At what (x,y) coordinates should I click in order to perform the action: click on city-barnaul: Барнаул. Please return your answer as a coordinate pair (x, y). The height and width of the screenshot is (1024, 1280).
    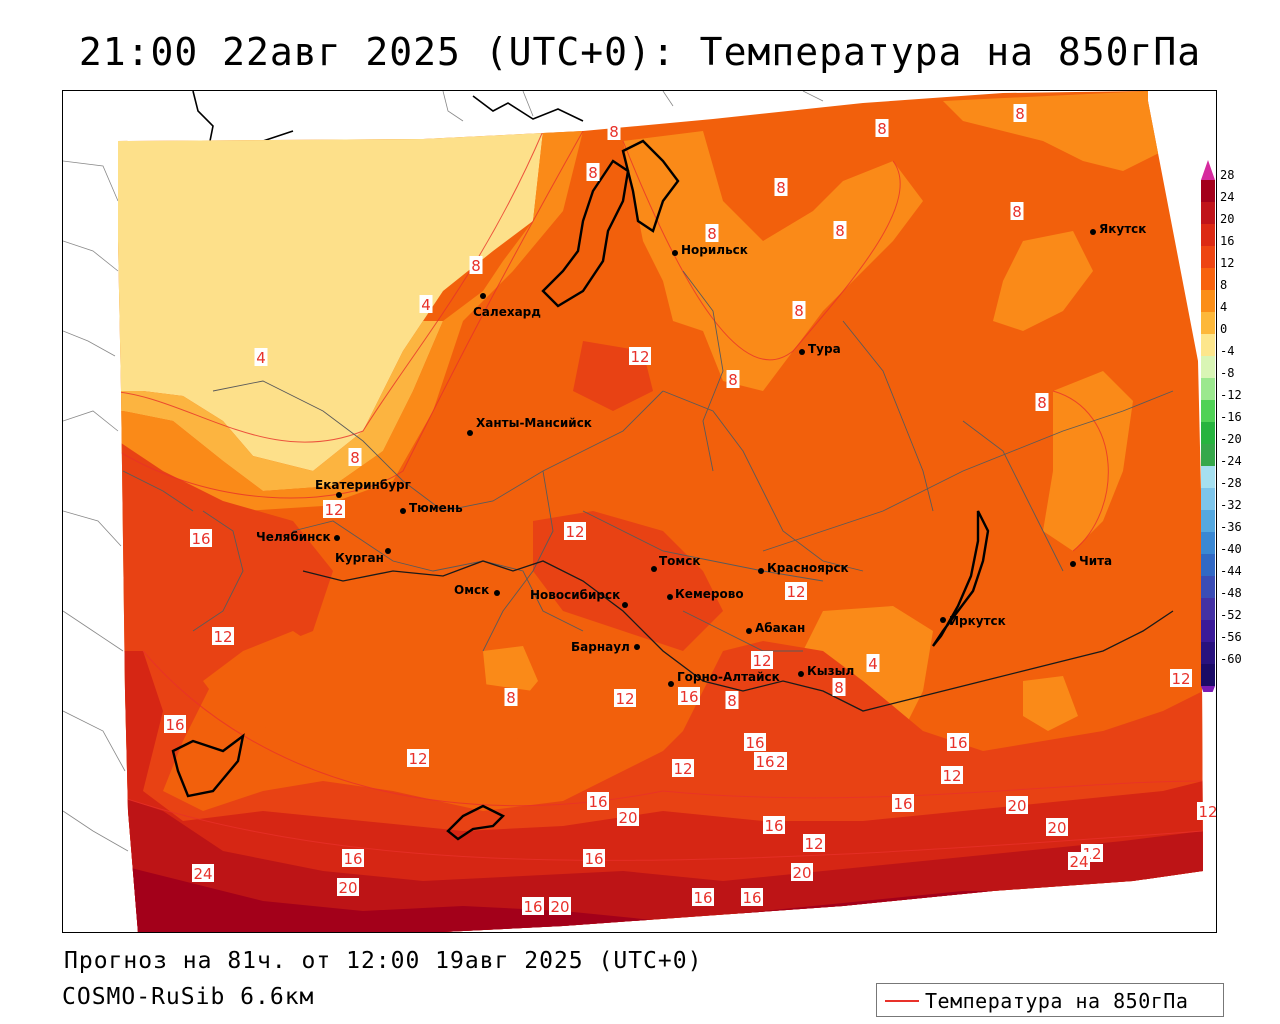
    Looking at the image, I should click on (605, 647).